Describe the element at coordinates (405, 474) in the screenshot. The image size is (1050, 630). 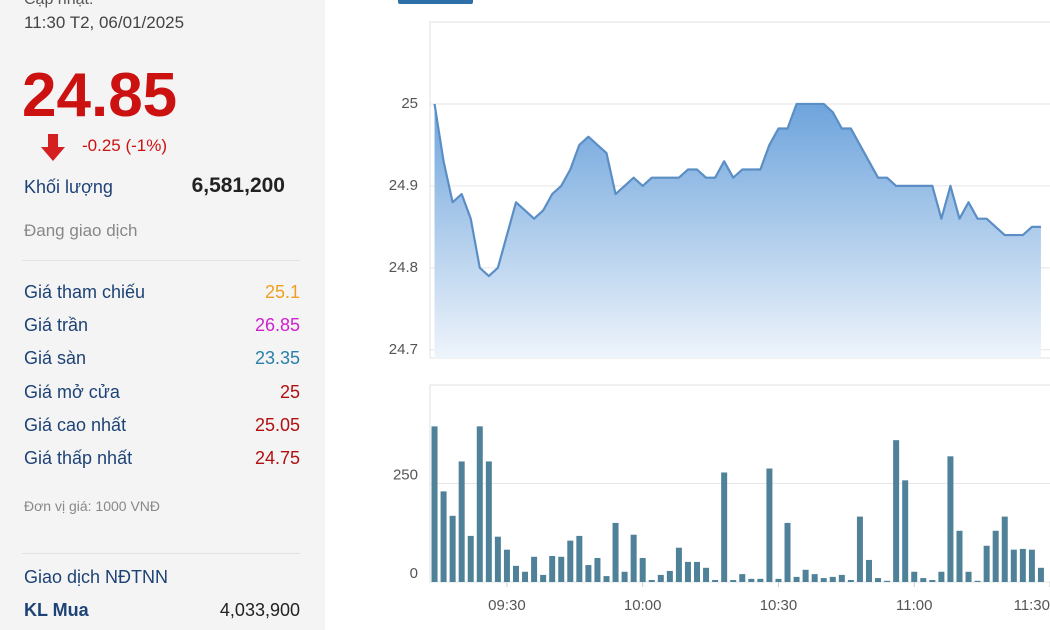
I see `y-tick-label: 250` at that location.